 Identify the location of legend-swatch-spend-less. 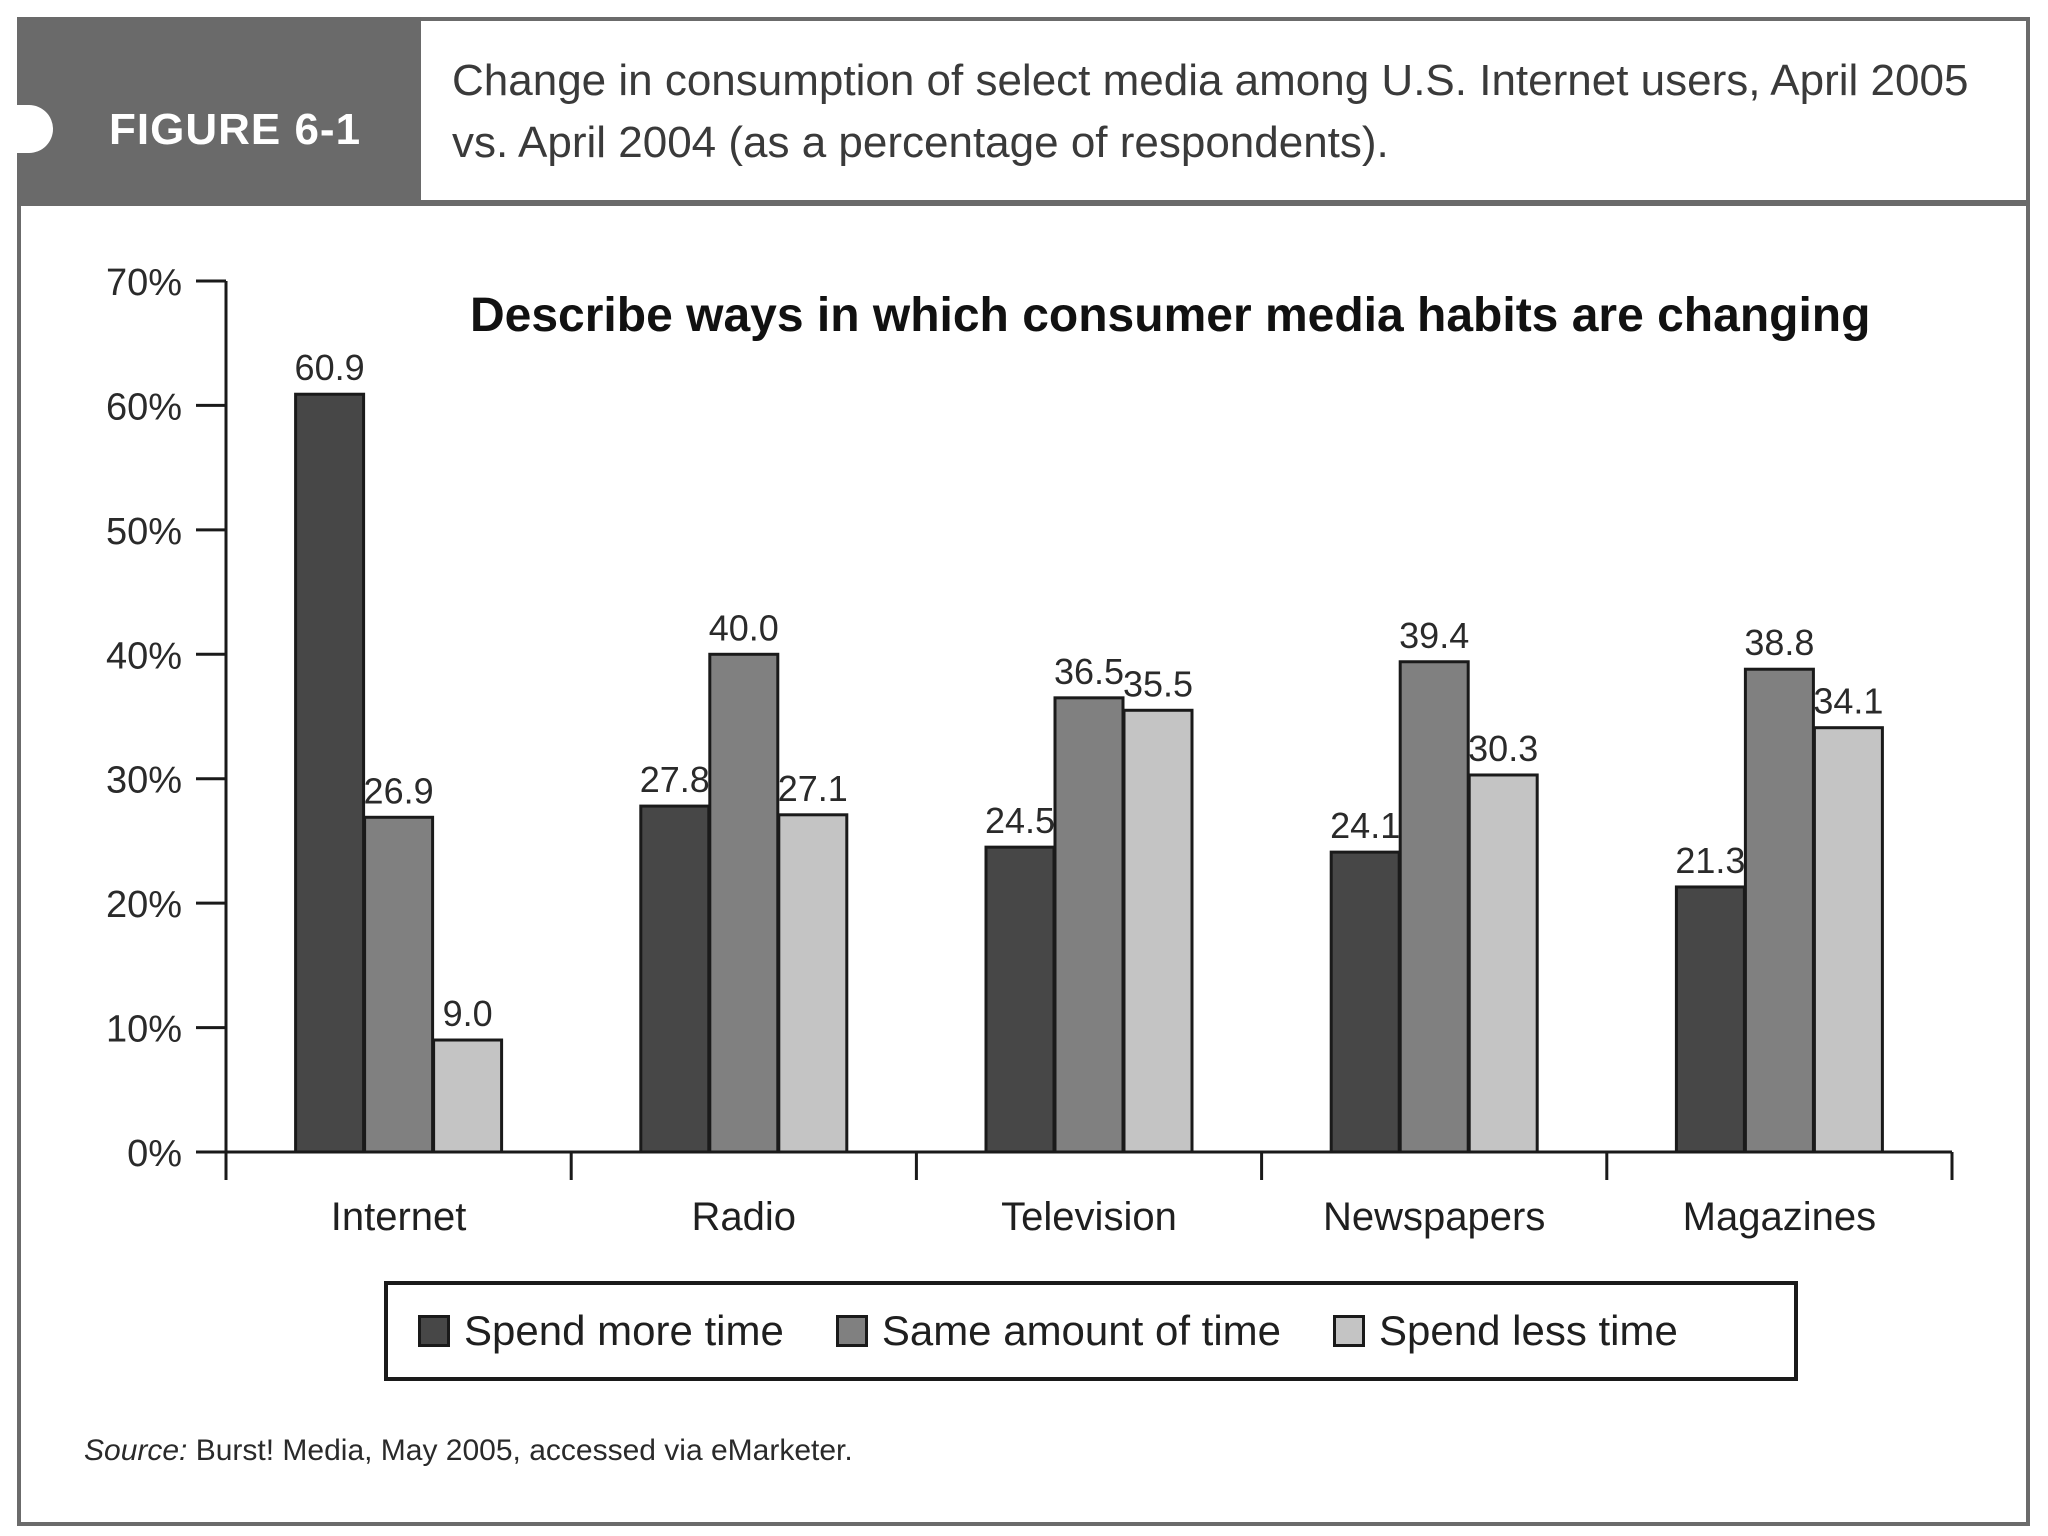
(1349, 1331).